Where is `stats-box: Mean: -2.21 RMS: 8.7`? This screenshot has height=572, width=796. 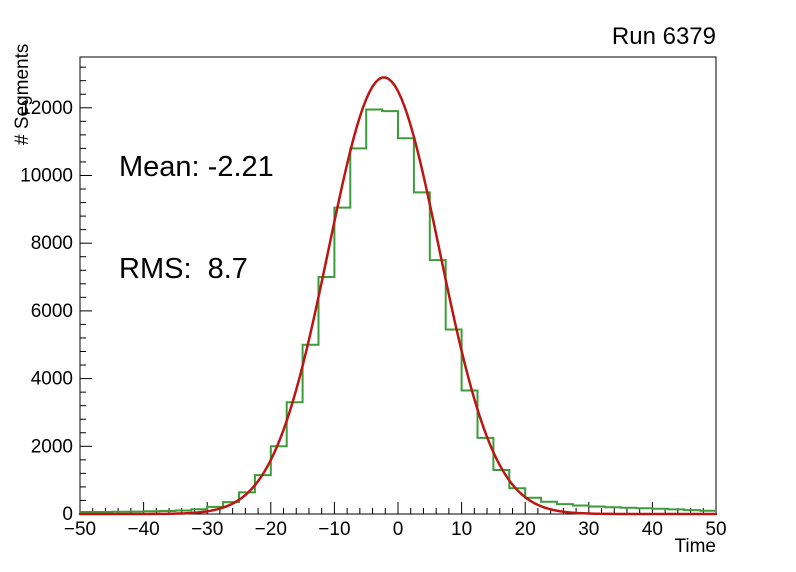 stats-box: Mean: -2.21 RMS: 8.7 is located at coordinates (196, 218).